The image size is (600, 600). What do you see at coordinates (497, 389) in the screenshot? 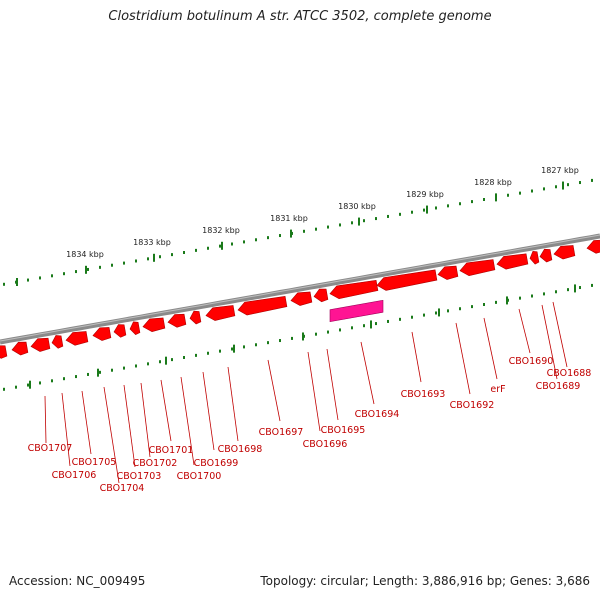
I see `gene-label: erF` at bounding box center [497, 389].